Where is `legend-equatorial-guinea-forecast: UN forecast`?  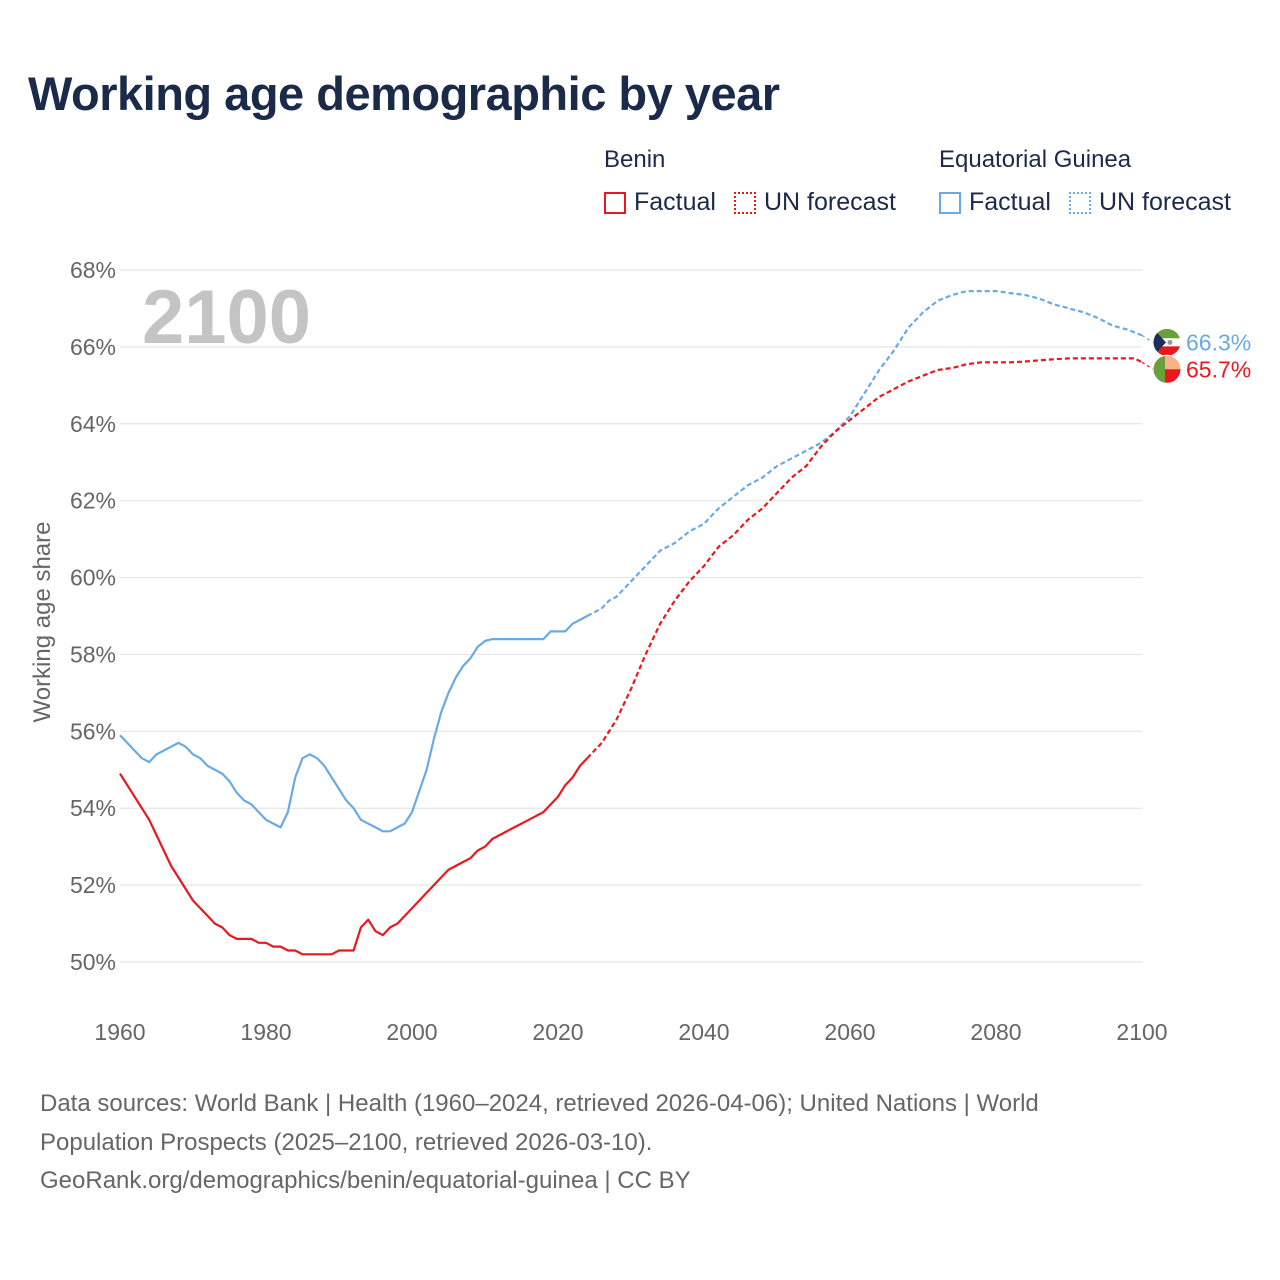
legend-equatorial-guinea-forecast: UN forecast is located at coordinates (1149, 202).